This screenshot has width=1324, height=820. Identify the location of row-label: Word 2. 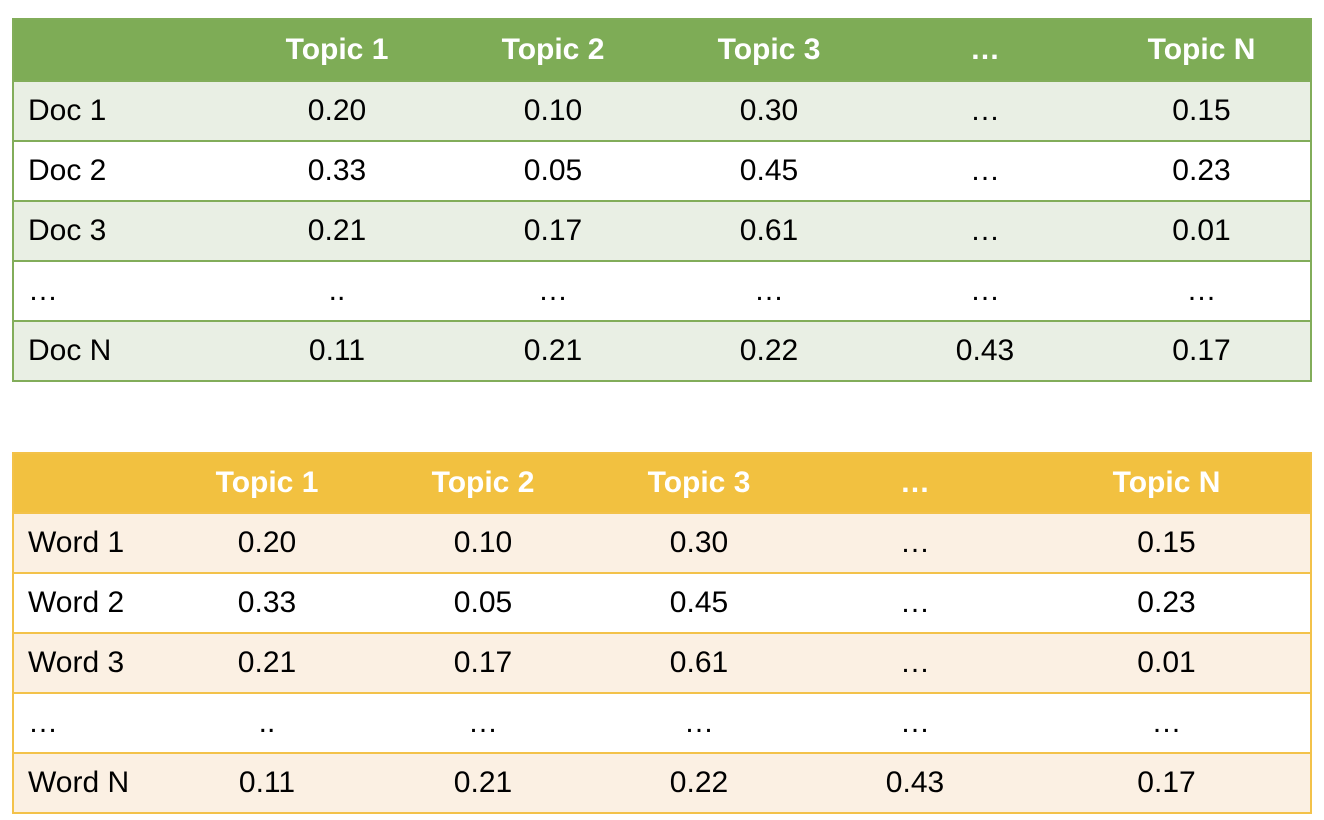
(76, 602).